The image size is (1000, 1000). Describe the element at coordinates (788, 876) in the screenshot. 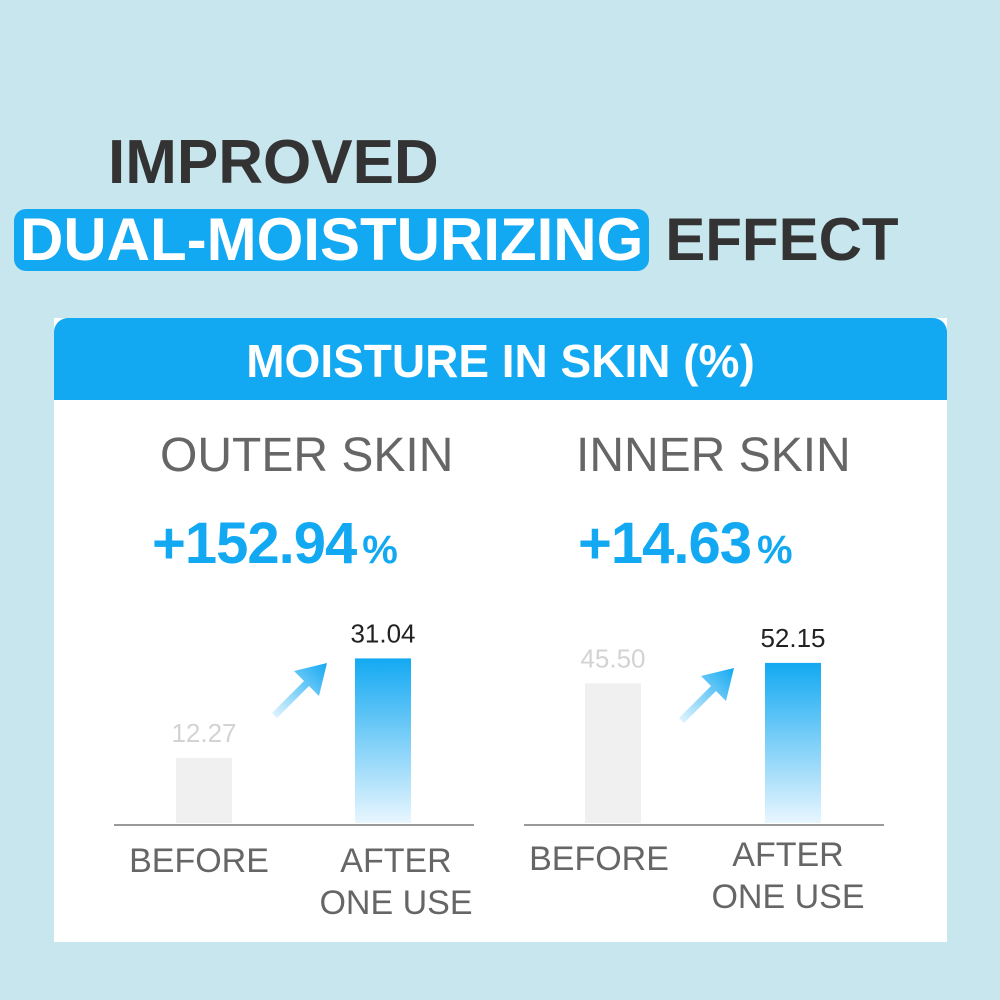

I see `x-label-inner-after: AFTER ONE USE` at that location.